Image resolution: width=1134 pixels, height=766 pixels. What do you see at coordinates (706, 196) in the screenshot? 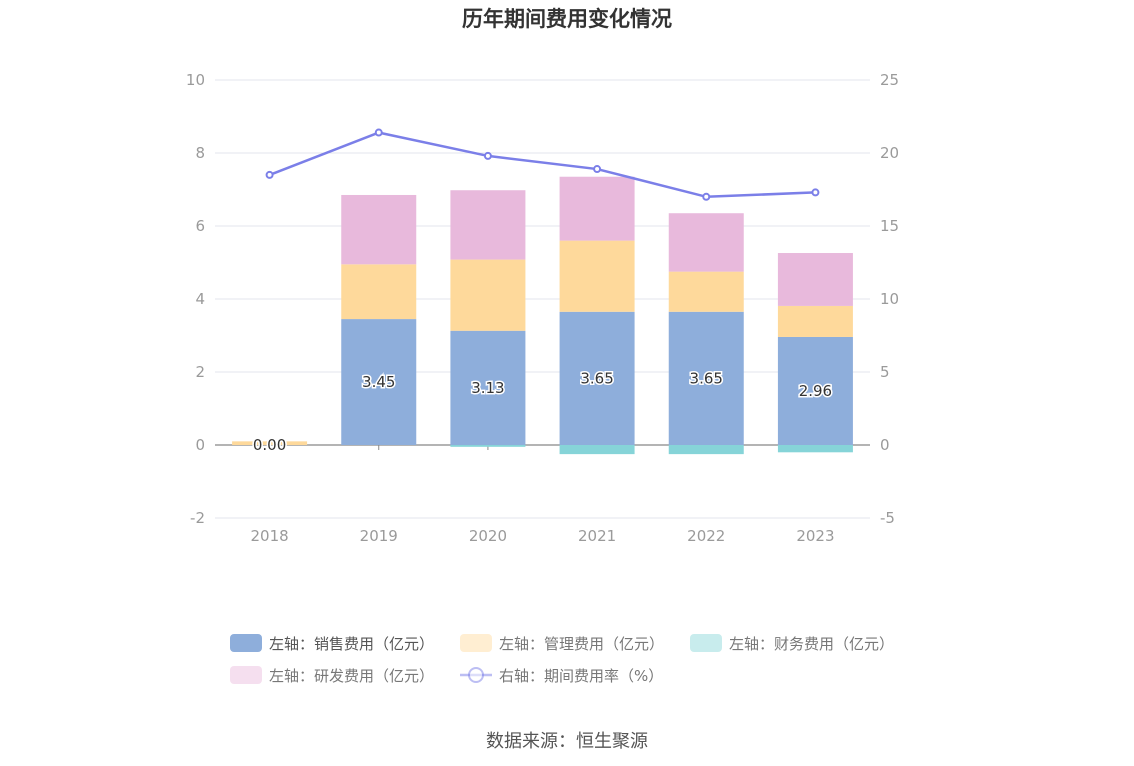
I see `rate-point-2022` at bounding box center [706, 196].